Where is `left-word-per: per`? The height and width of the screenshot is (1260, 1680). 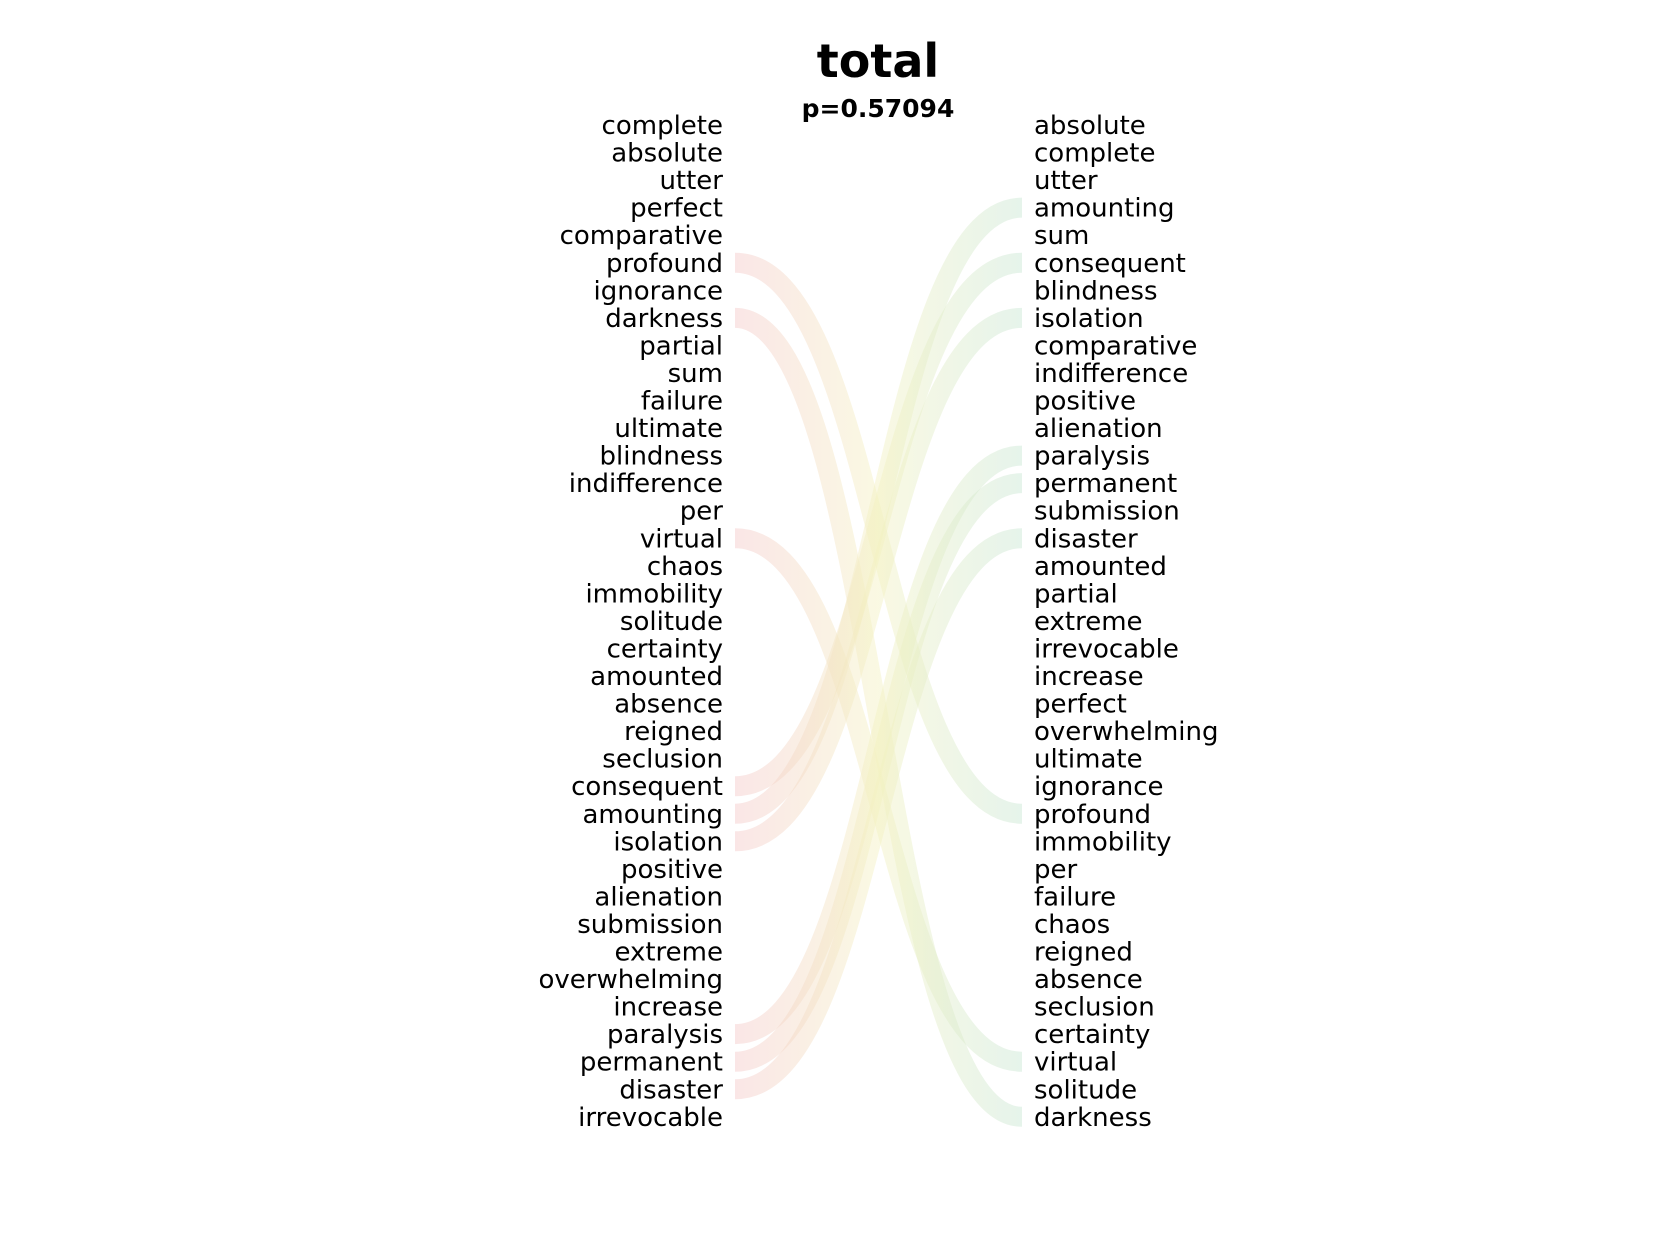 left-word-per: per is located at coordinates (702, 512).